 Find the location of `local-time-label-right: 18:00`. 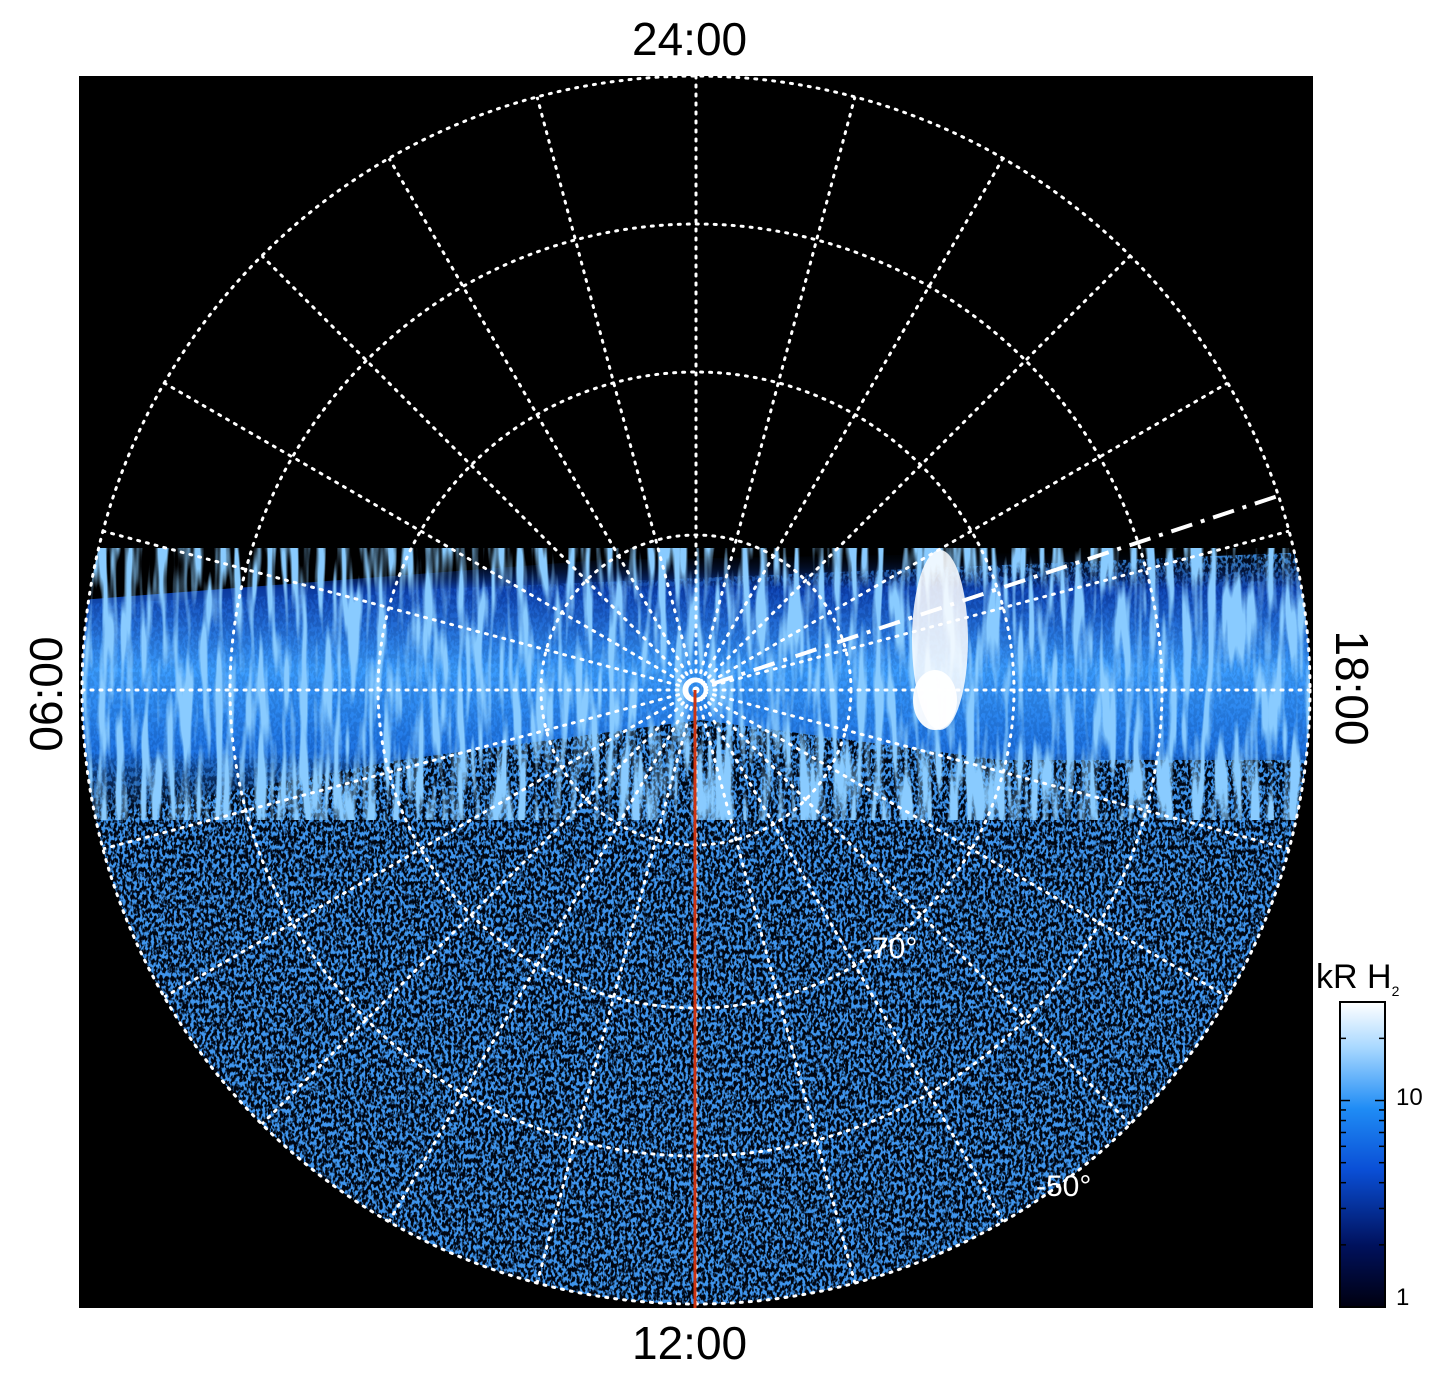

local-time-label-right: 18:00 is located at coordinates (1352, 688).